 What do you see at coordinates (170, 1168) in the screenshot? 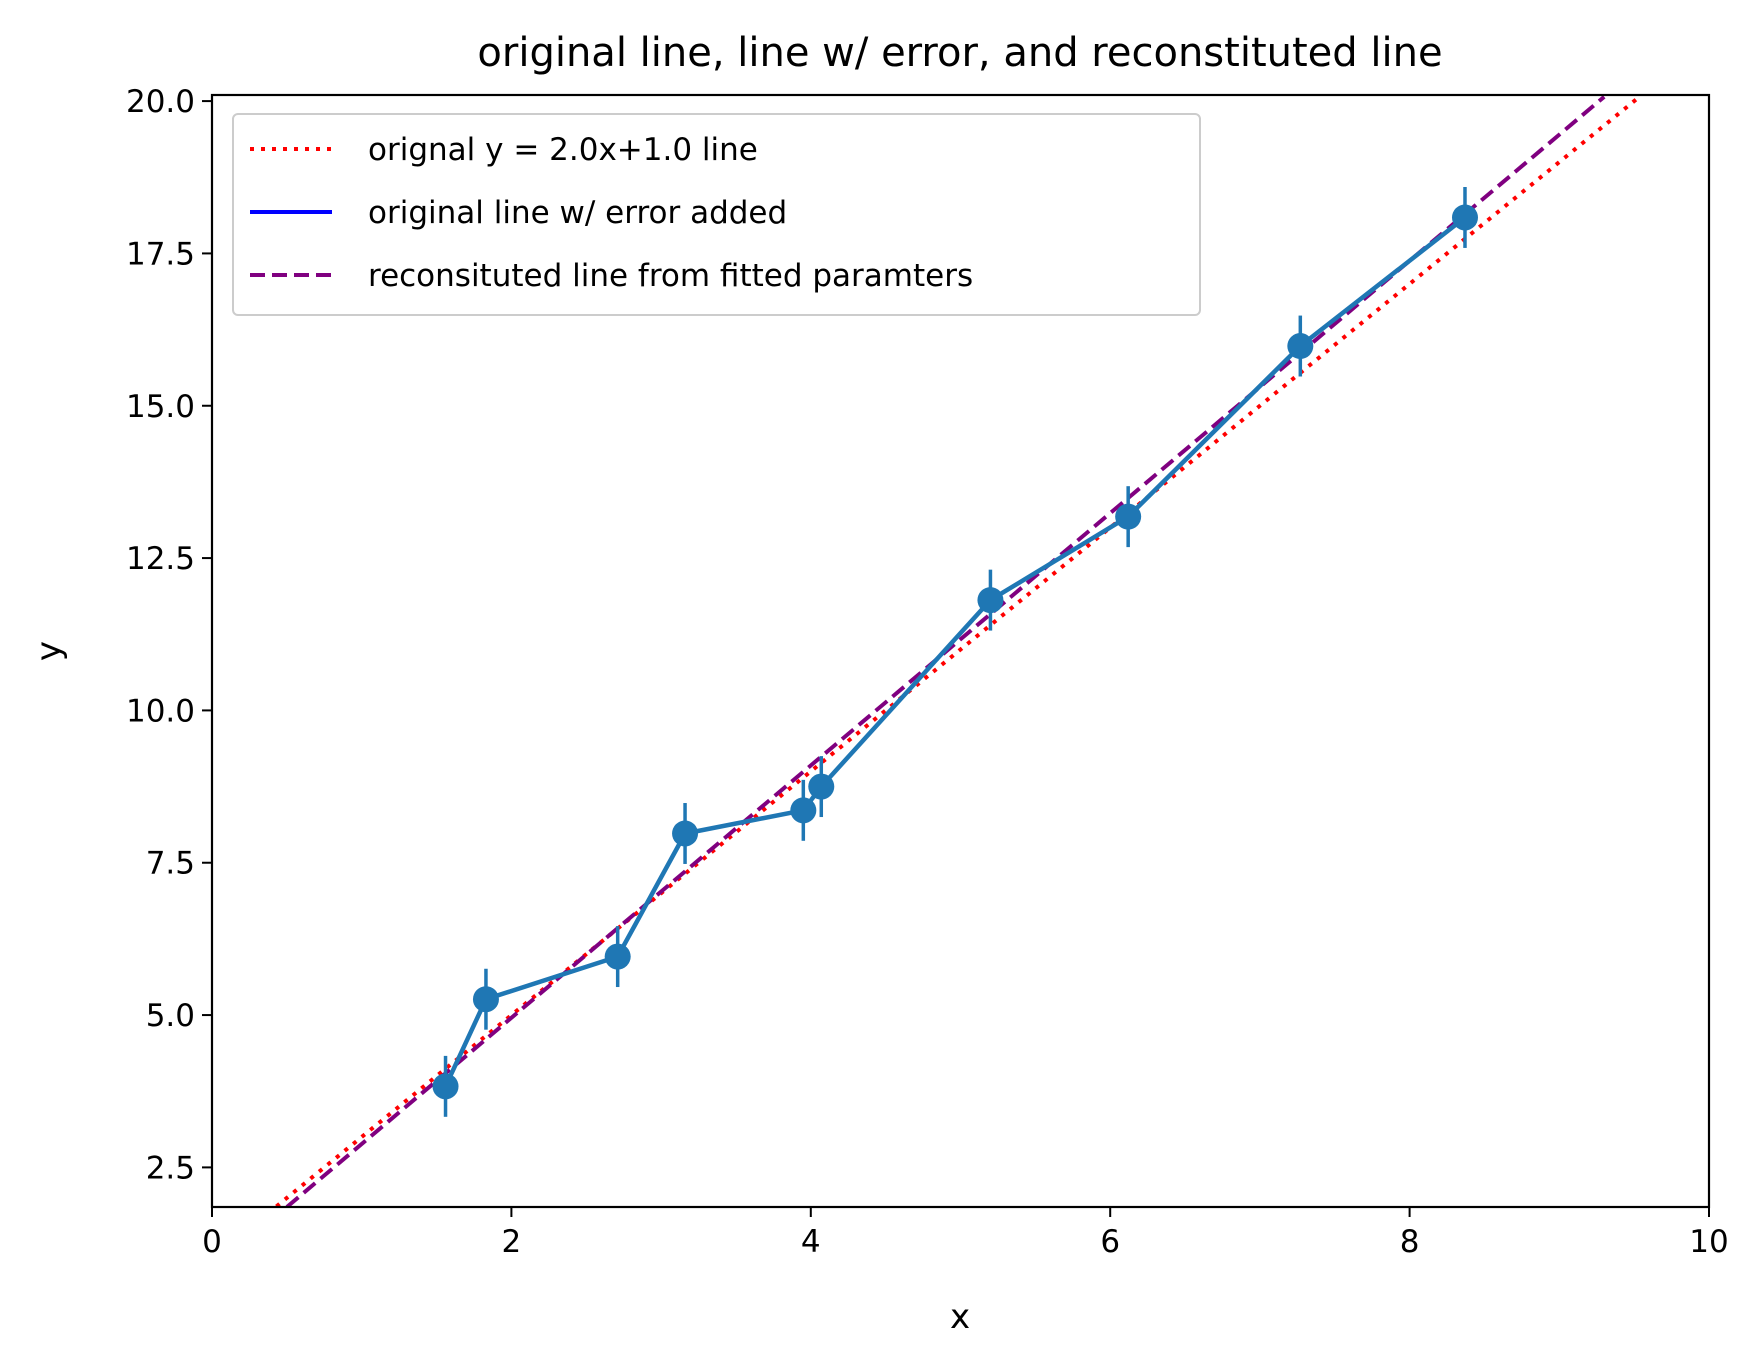
I see `y-tick-label: 2.5` at bounding box center [170, 1168].